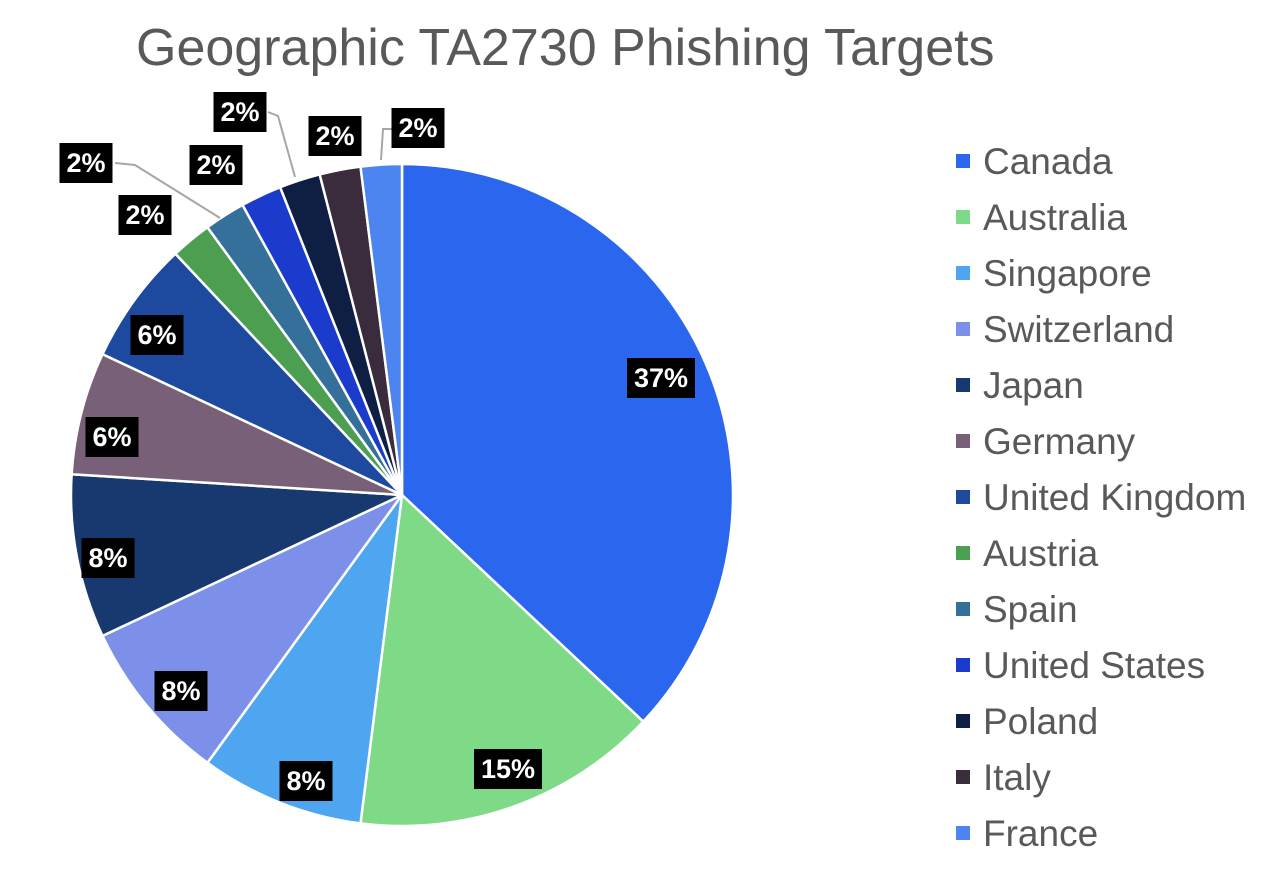 The image size is (1270, 884). I want to click on pct-label-japan: 8%, so click(108, 558).